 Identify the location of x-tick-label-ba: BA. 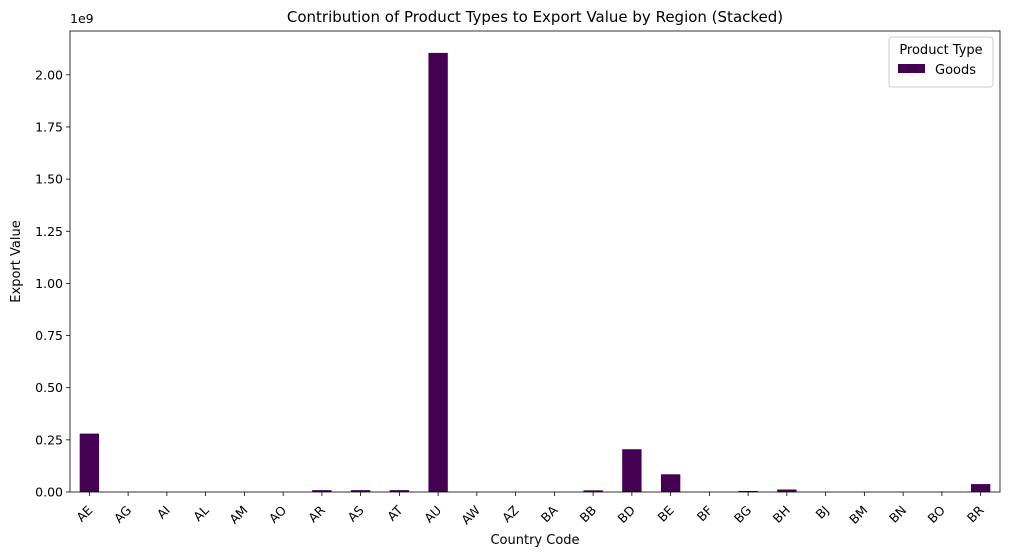
(549, 513).